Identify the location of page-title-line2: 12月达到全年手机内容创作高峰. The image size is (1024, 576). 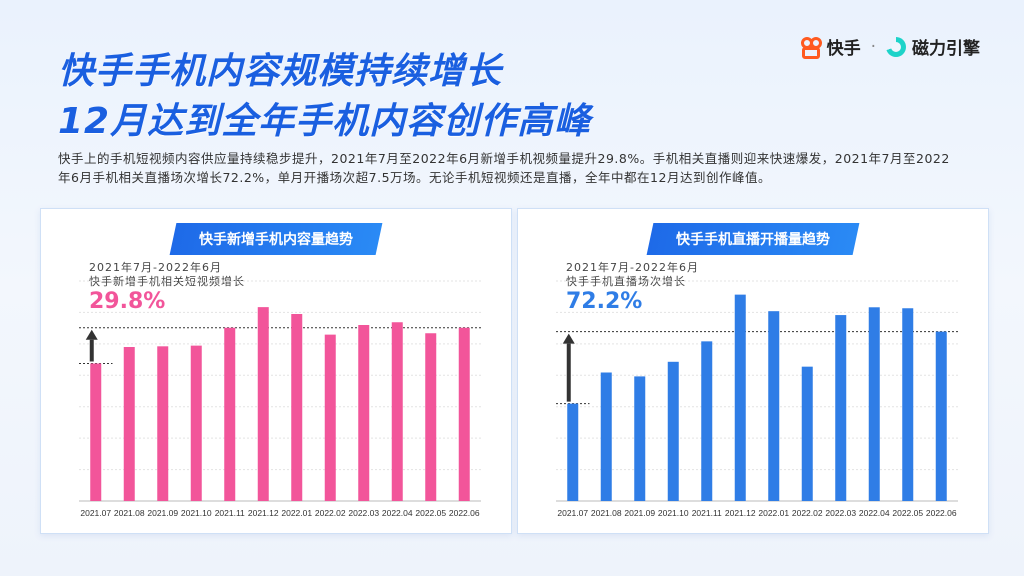
(325, 121).